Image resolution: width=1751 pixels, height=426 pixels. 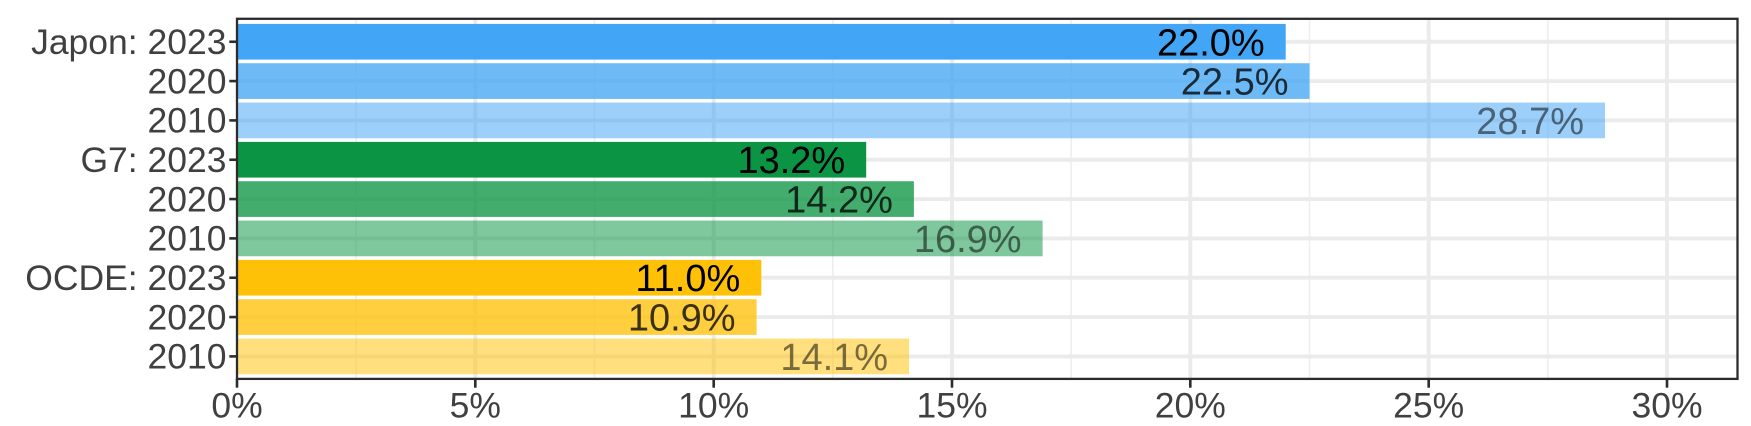 I want to click on svg-text: 30%, so click(x=1666, y=406).